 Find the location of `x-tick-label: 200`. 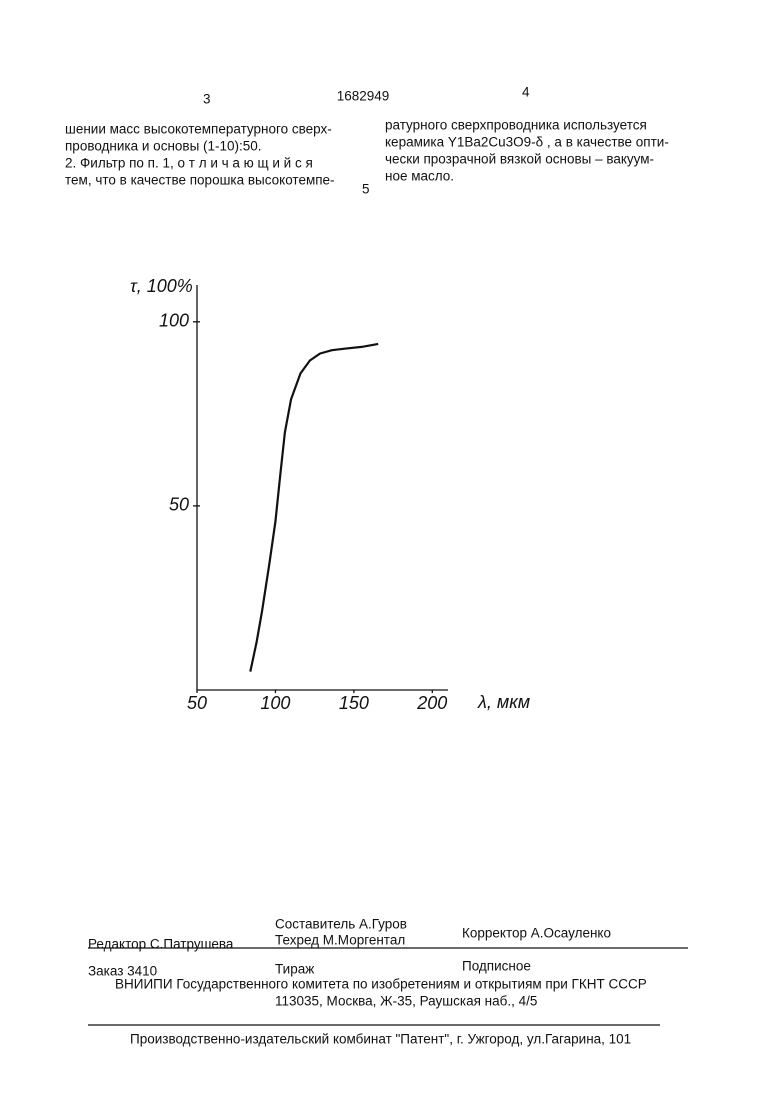

x-tick-label: 200 is located at coordinates (431, 703).